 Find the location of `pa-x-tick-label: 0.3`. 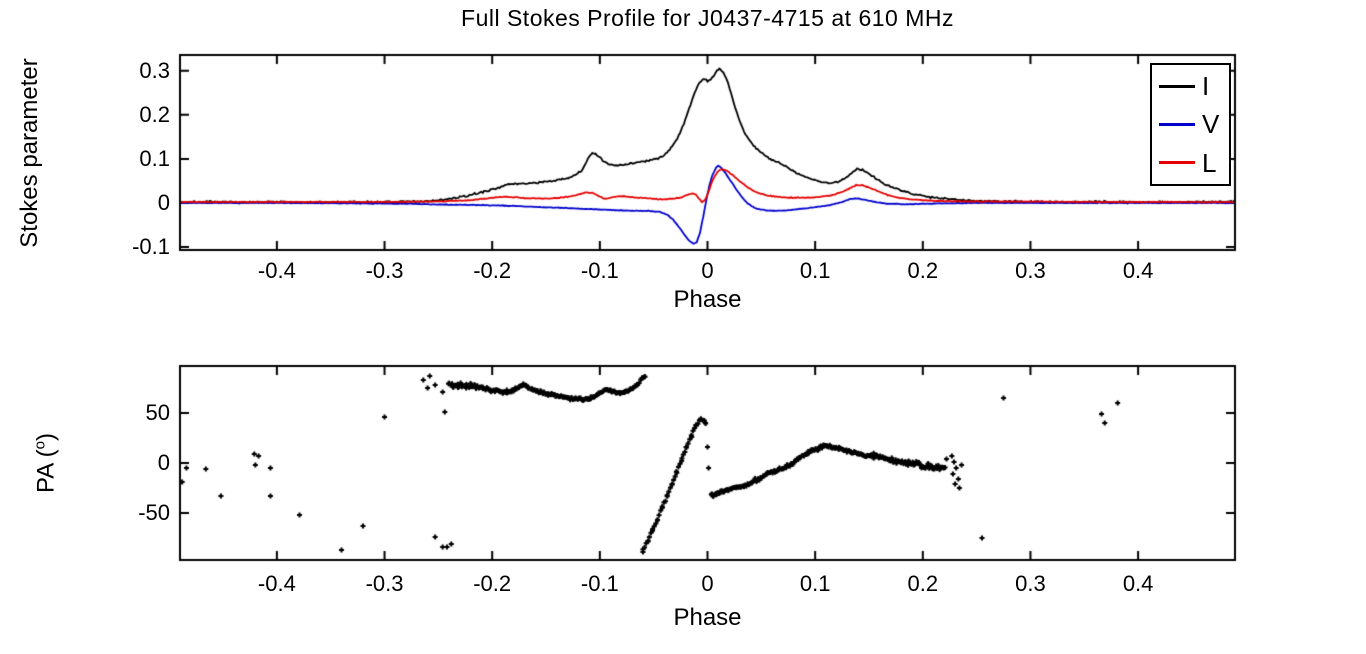

pa-x-tick-label: 0.3 is located at coordinates (1030, 583).